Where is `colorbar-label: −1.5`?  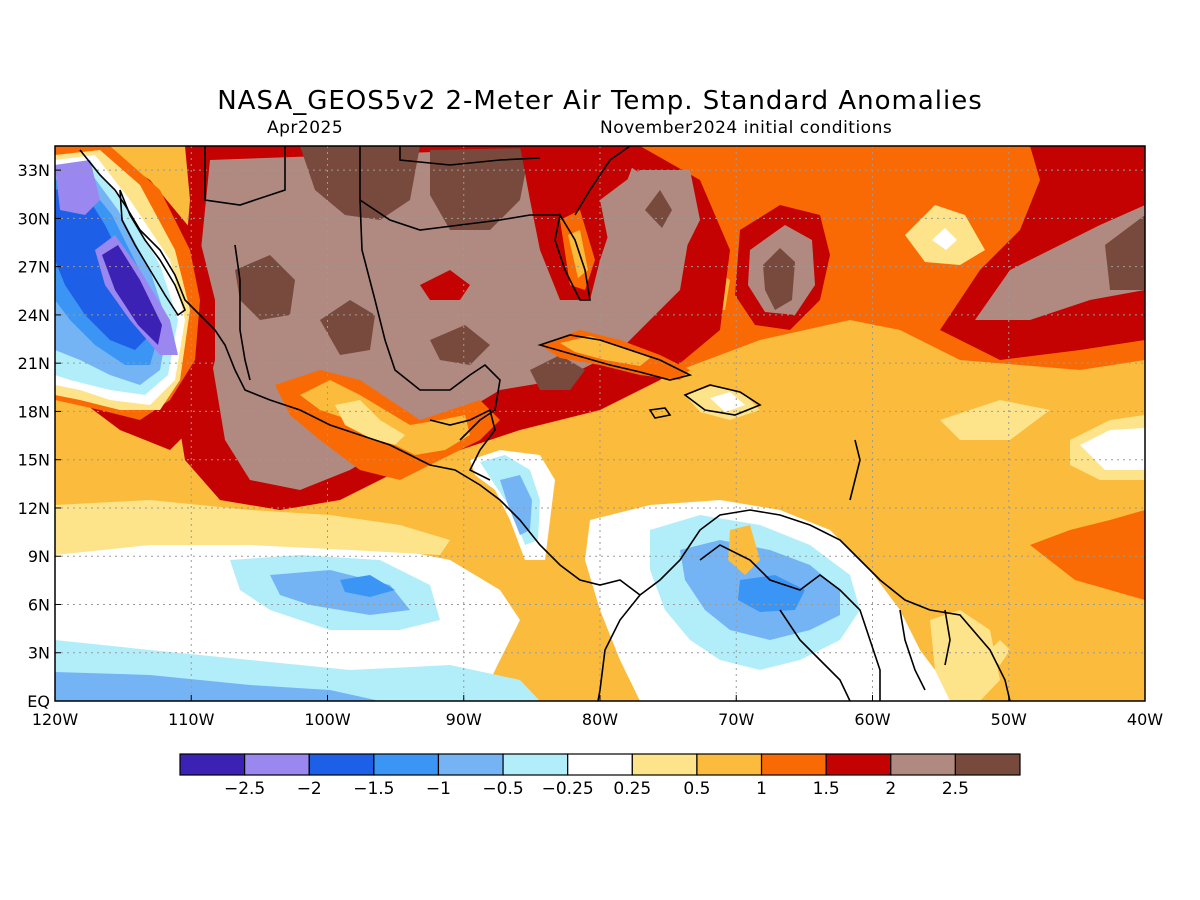 colorbar-label: −1.5 is located at coordinates (373, 789).